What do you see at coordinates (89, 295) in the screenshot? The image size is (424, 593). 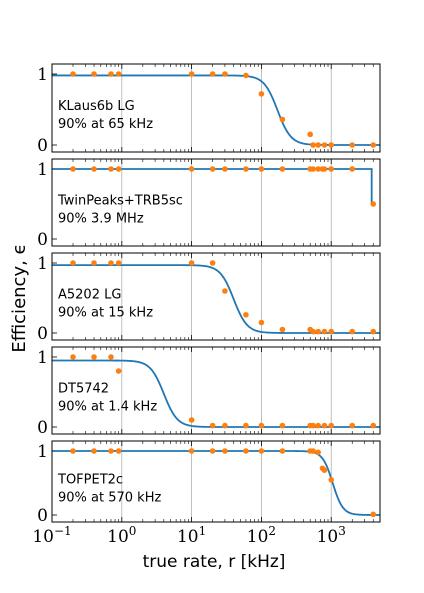 I see `detector-name-label: A5202 LG` at bounding box center [89, 295].